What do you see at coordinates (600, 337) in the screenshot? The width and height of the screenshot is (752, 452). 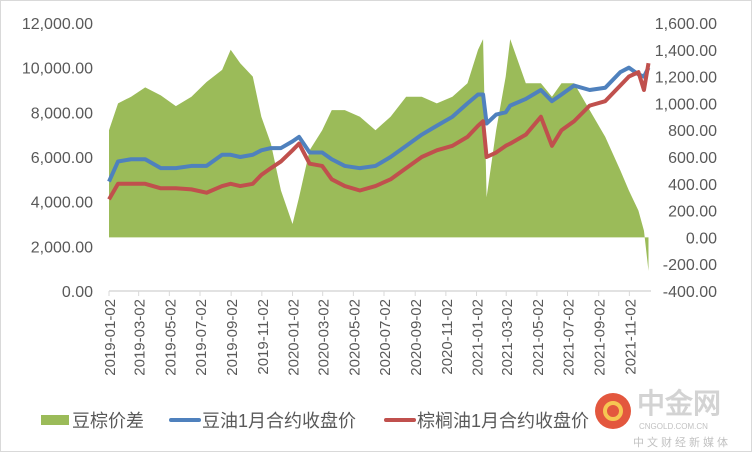 I see `x-tick-label: 2021-09-02` at bounding box center [600, 337].